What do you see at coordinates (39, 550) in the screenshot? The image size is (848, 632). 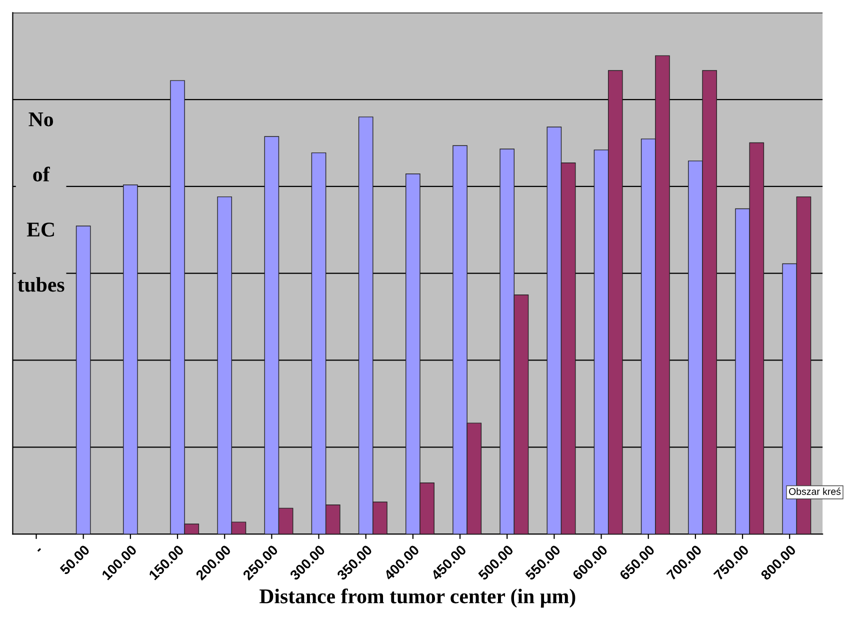 I see `x-tick-label: -` at bounding box center [39, 550].